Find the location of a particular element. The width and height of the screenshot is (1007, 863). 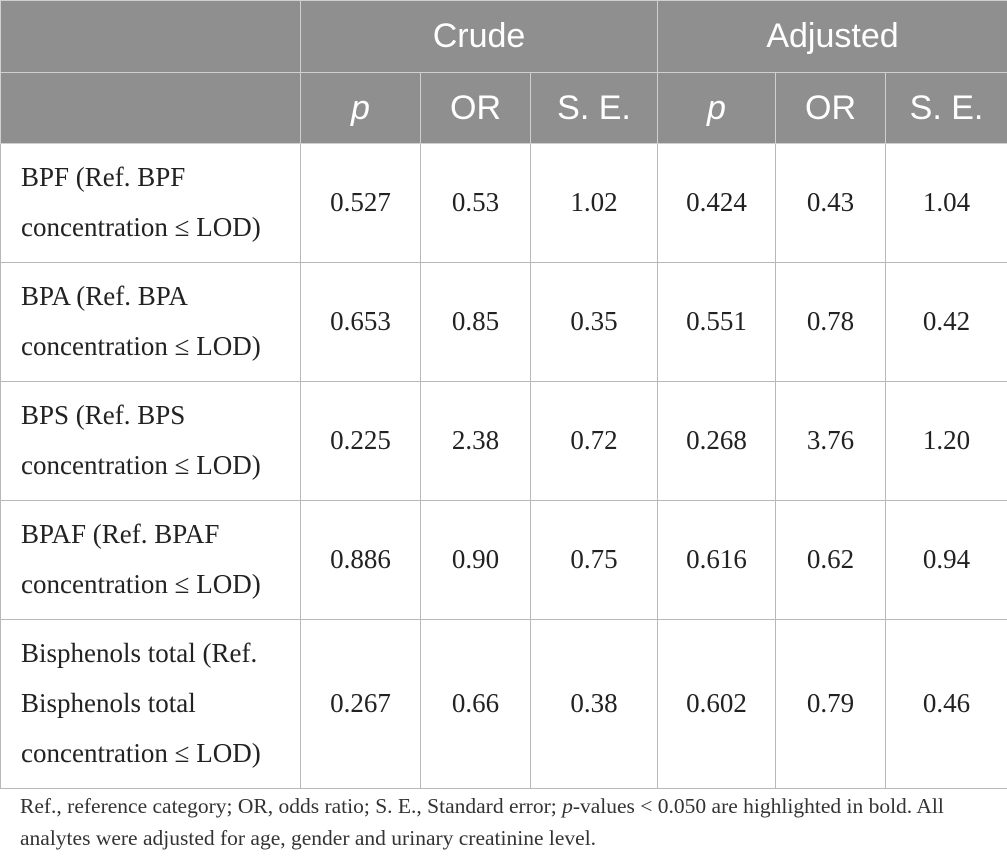

cell-crude-p: 0.527 is located at coordinates (360, 203).